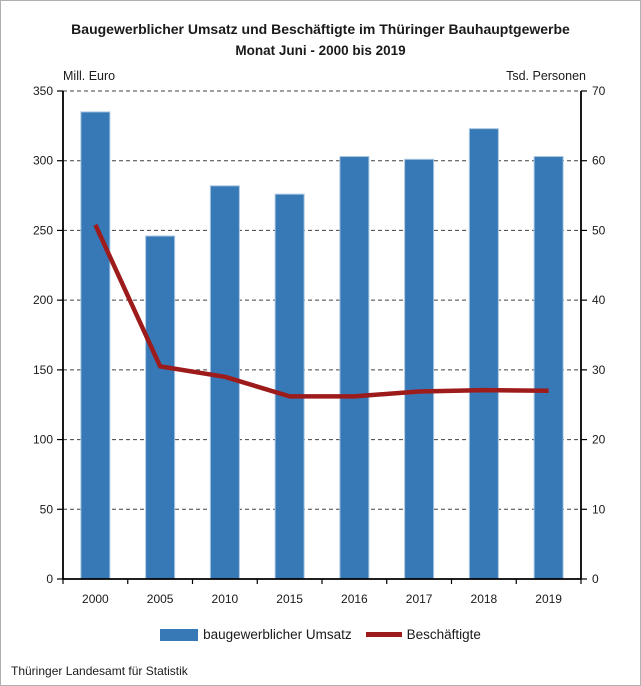 This screenshot has height=686, width=641. What do you see at coordinates (289, 386) in the screenshot?
I see `umsatz-bar-2015` at bounding box center [289, 386].